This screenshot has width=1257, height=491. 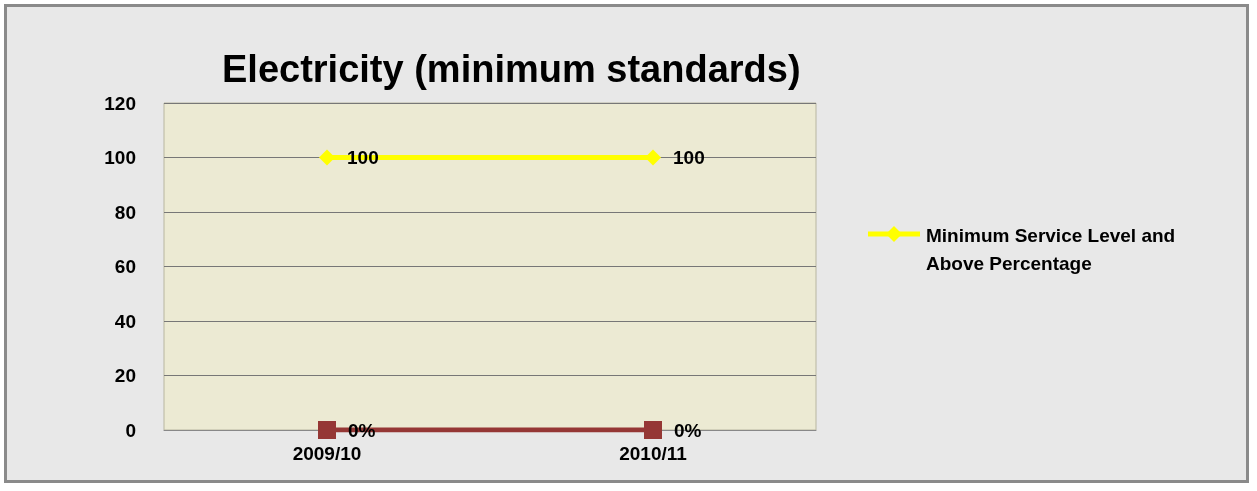 What do you see at coordinates (125, 321) in the screenshot?
I see `y-tick-label: 40` at bounding box center [125, 321].